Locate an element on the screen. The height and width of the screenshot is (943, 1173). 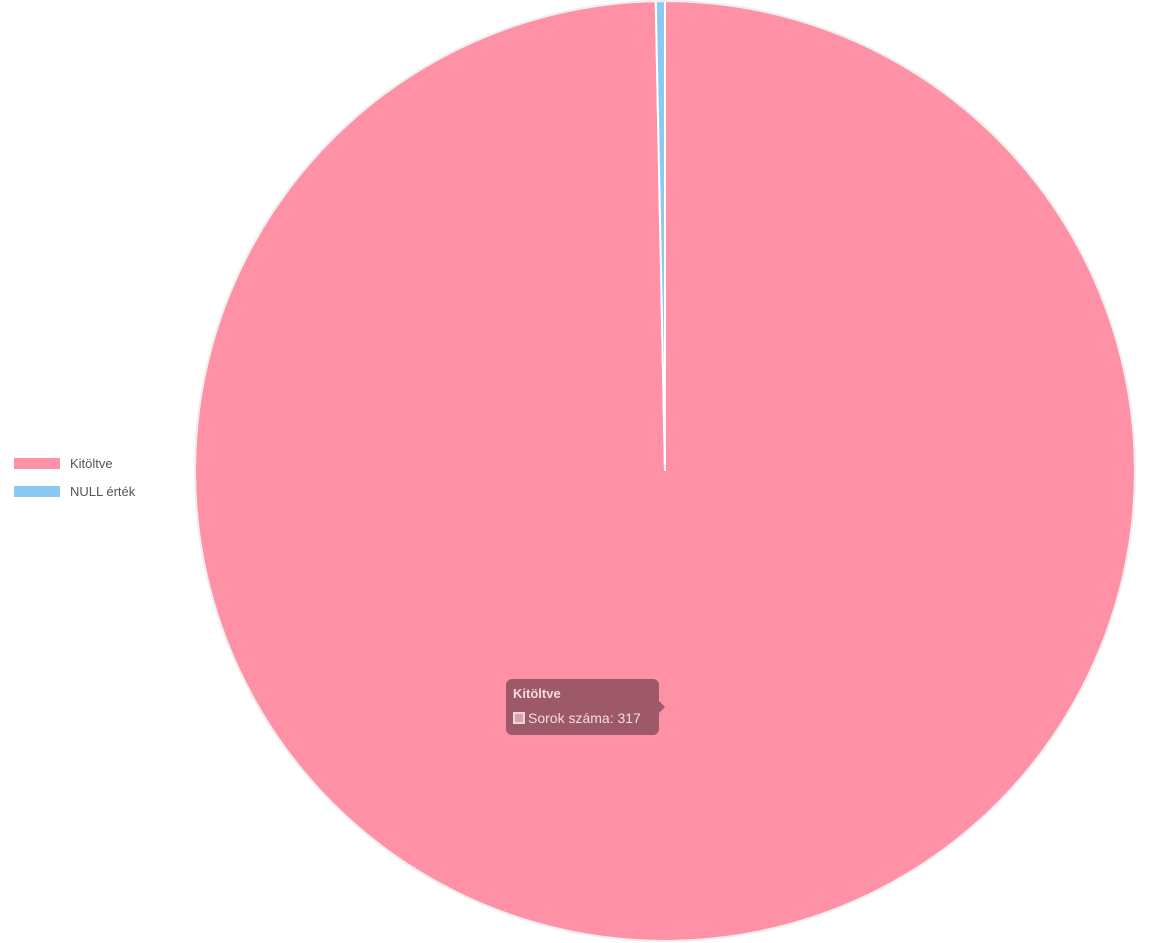
legend-item-null: NULL érték is located at coordinates (74, 491).